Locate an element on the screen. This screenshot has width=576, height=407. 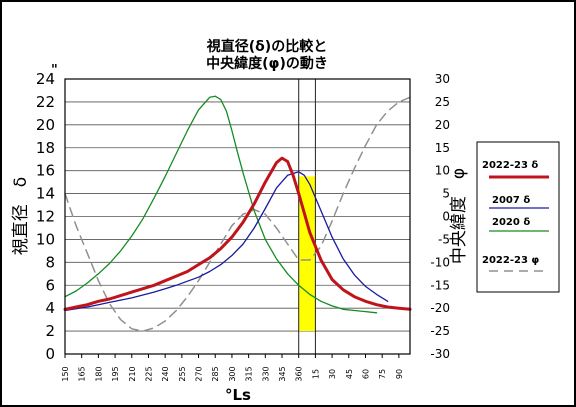
left-tick-label-16: 16 is located at coordinates (45, 171).